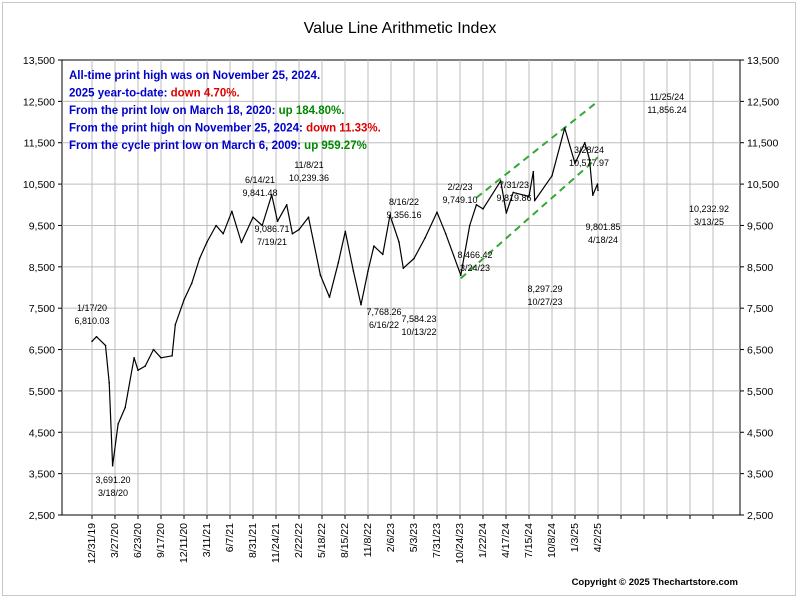  I want to click on label-oct22-line2: 10/13/22, so click(418, 332).